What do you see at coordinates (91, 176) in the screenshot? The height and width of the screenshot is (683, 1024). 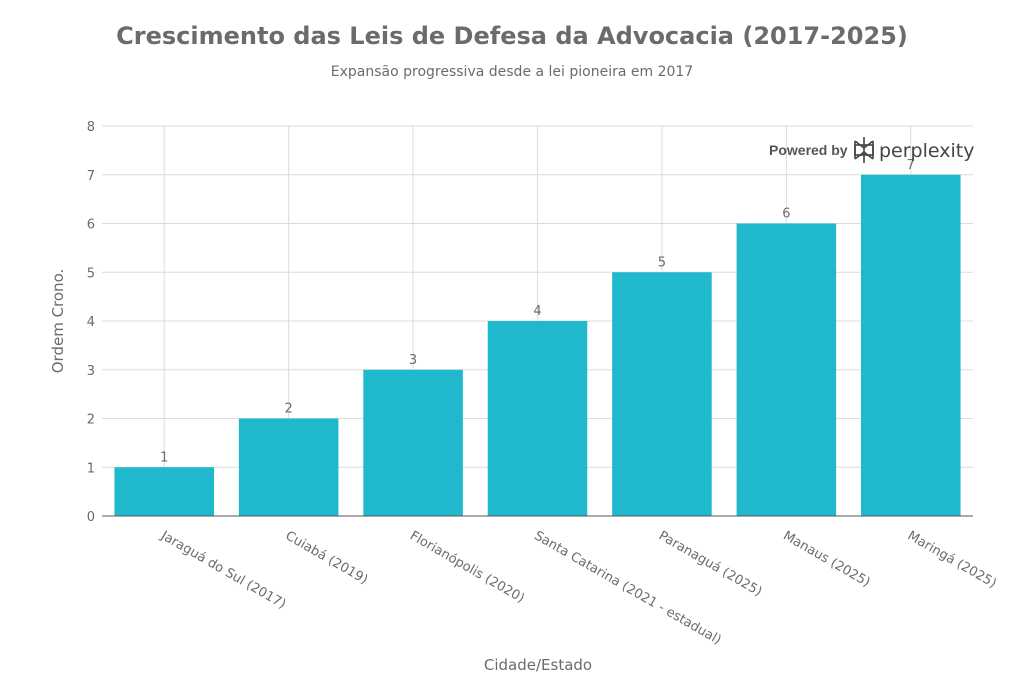 I see `y-tick-label: 7` at bounding box center [91, 176].